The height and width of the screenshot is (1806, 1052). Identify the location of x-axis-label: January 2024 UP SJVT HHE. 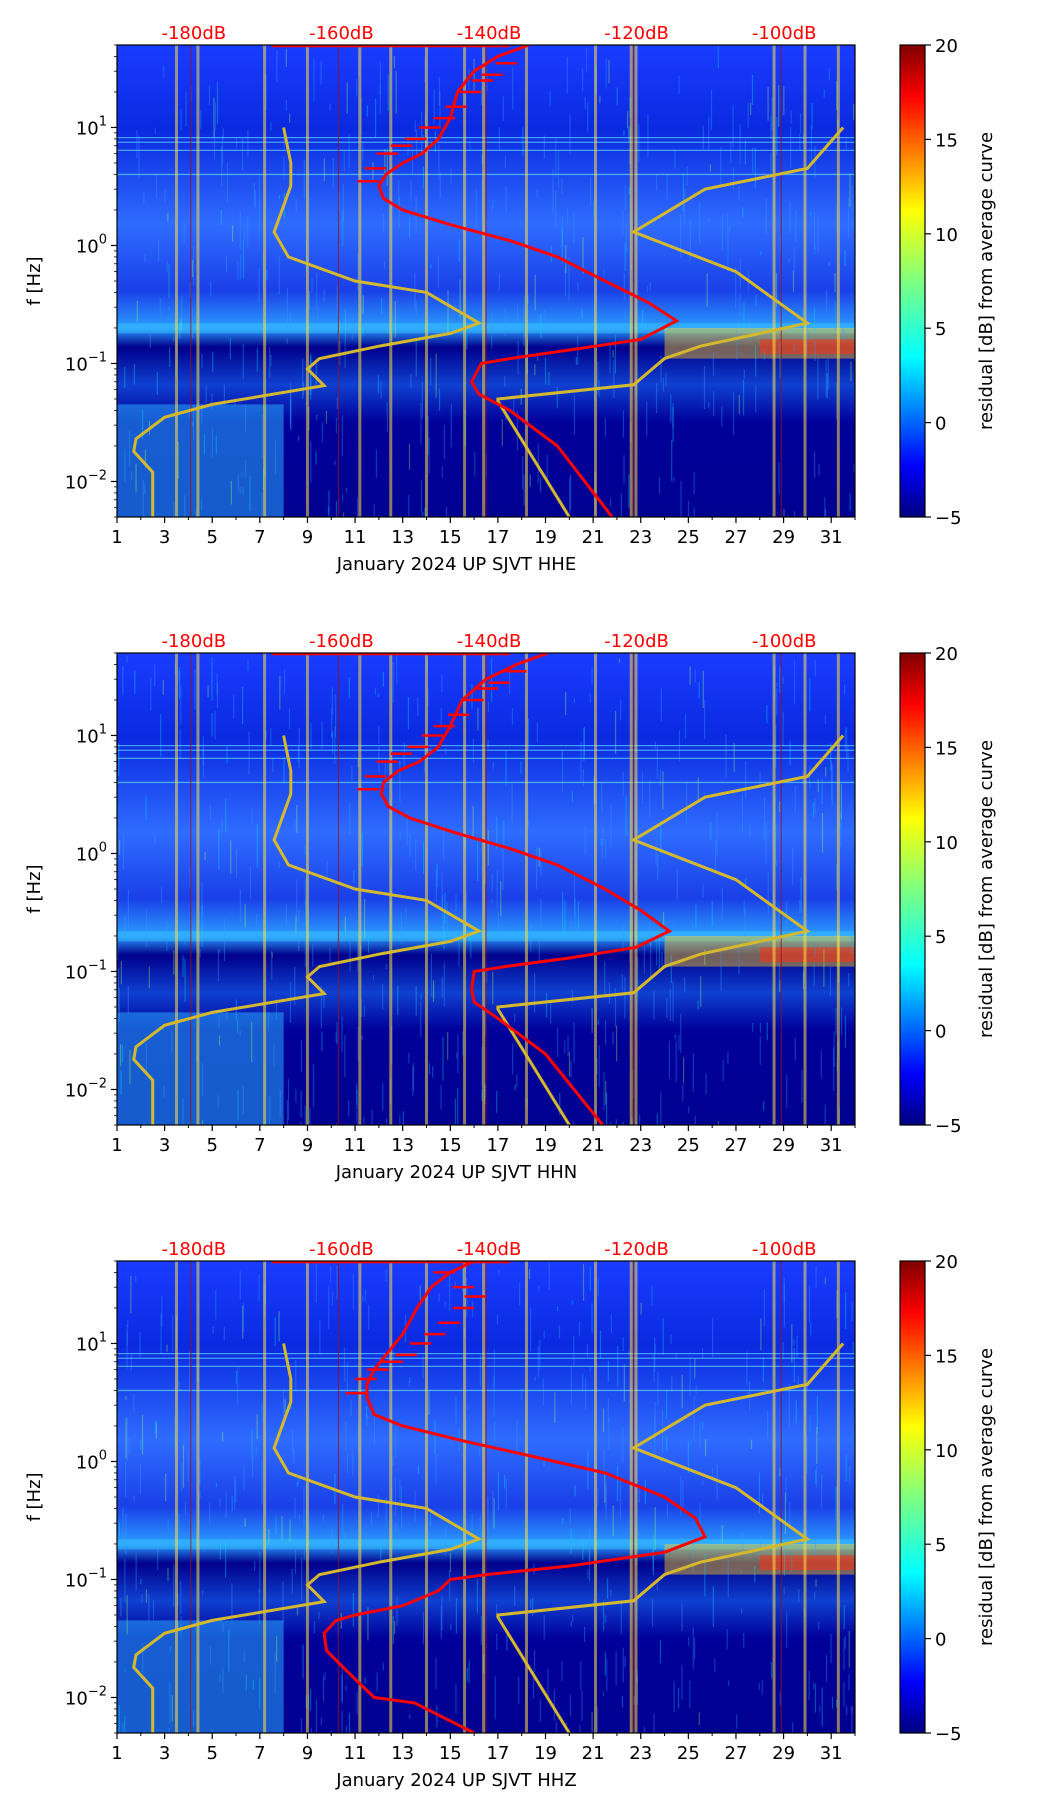
(456, 564).